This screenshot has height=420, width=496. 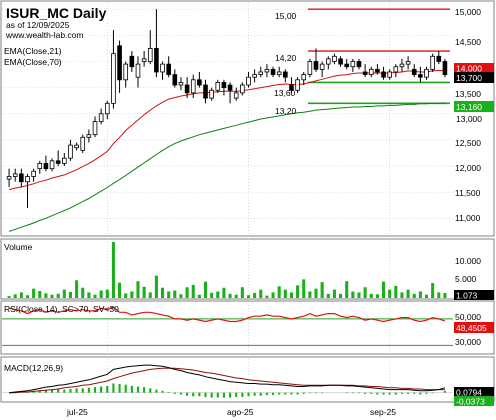 I want to click on price-tick-13000: 13,000, so click(x=469, y=119).